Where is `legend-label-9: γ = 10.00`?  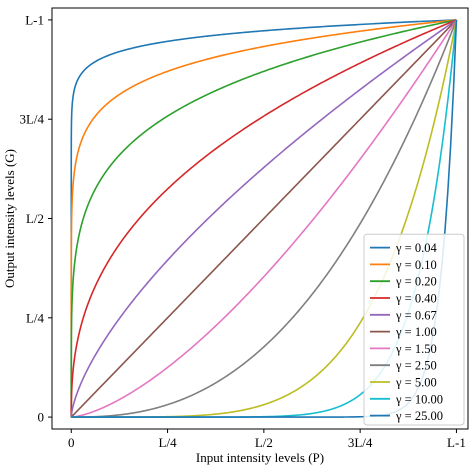 legend-label-9: γ = 10.00 is located at coordinates (419, 399).